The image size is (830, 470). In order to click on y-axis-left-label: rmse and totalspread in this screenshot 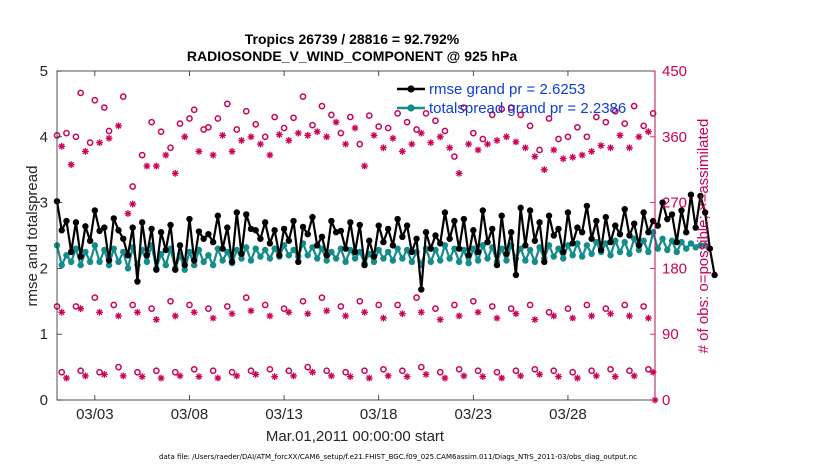, I will do `click(32, 236)`.